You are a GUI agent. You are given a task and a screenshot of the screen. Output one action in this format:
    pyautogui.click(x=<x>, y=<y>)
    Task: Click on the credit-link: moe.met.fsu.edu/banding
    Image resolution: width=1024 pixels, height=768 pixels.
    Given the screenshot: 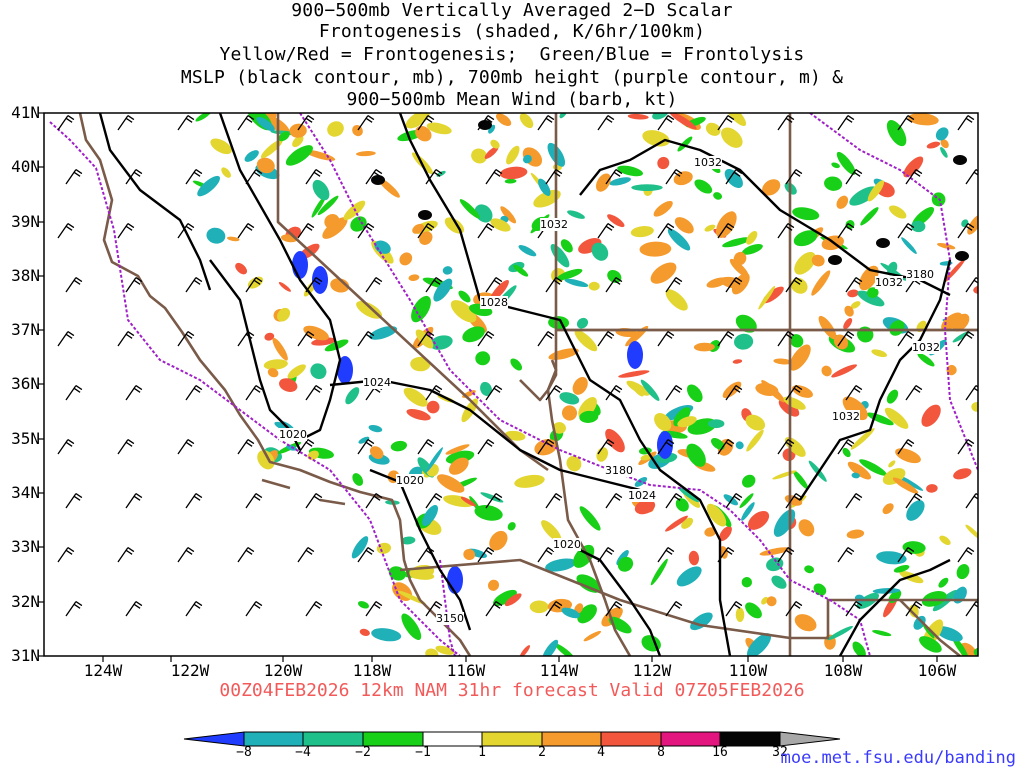 What is the action you would take?
    pyautogui.click(x=898, y=758)
    